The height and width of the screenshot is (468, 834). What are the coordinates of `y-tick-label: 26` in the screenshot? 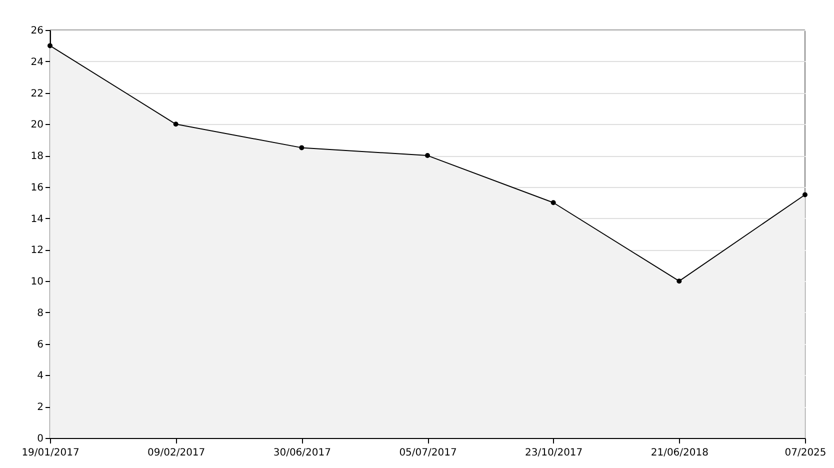 It's located at (37, 31).